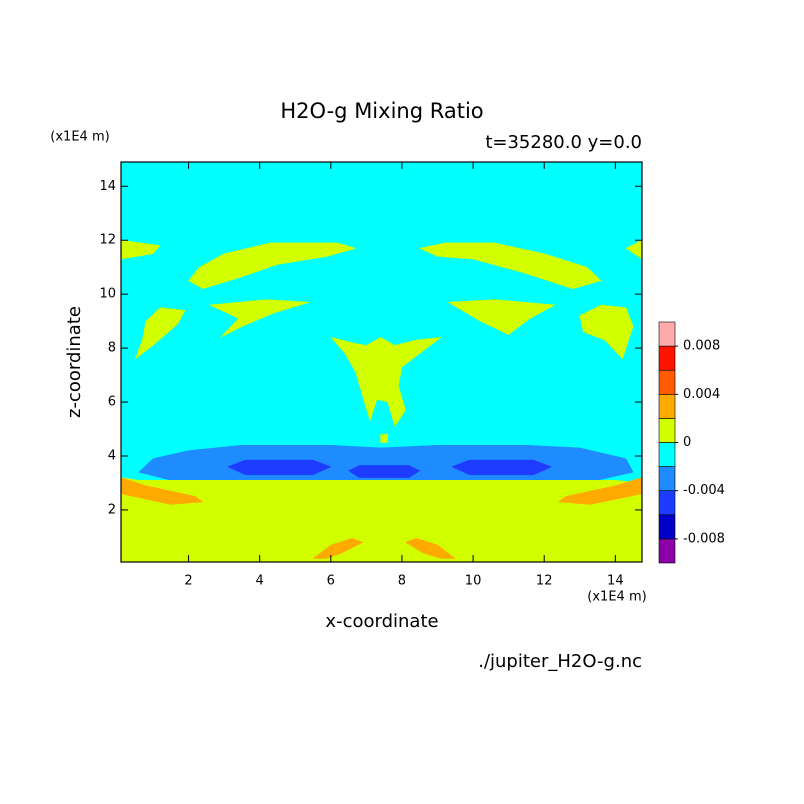 The image size is (804, 804). What do you see at coordinates (381, 111) in the screenshot?
I see `chart-title: H2O-g Mixing Ratio` at bounding box center [381, 111].